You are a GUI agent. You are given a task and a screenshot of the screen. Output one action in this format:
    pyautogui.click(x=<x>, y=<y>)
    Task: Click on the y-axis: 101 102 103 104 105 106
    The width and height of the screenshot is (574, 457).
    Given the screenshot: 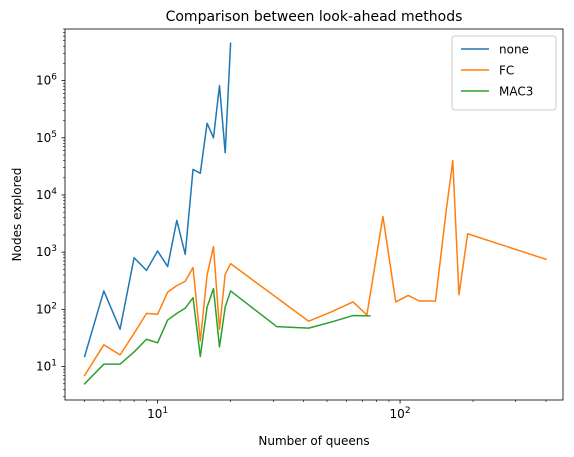 What is the action you would take?
    pyautogui.click(x=50, y=212)
    